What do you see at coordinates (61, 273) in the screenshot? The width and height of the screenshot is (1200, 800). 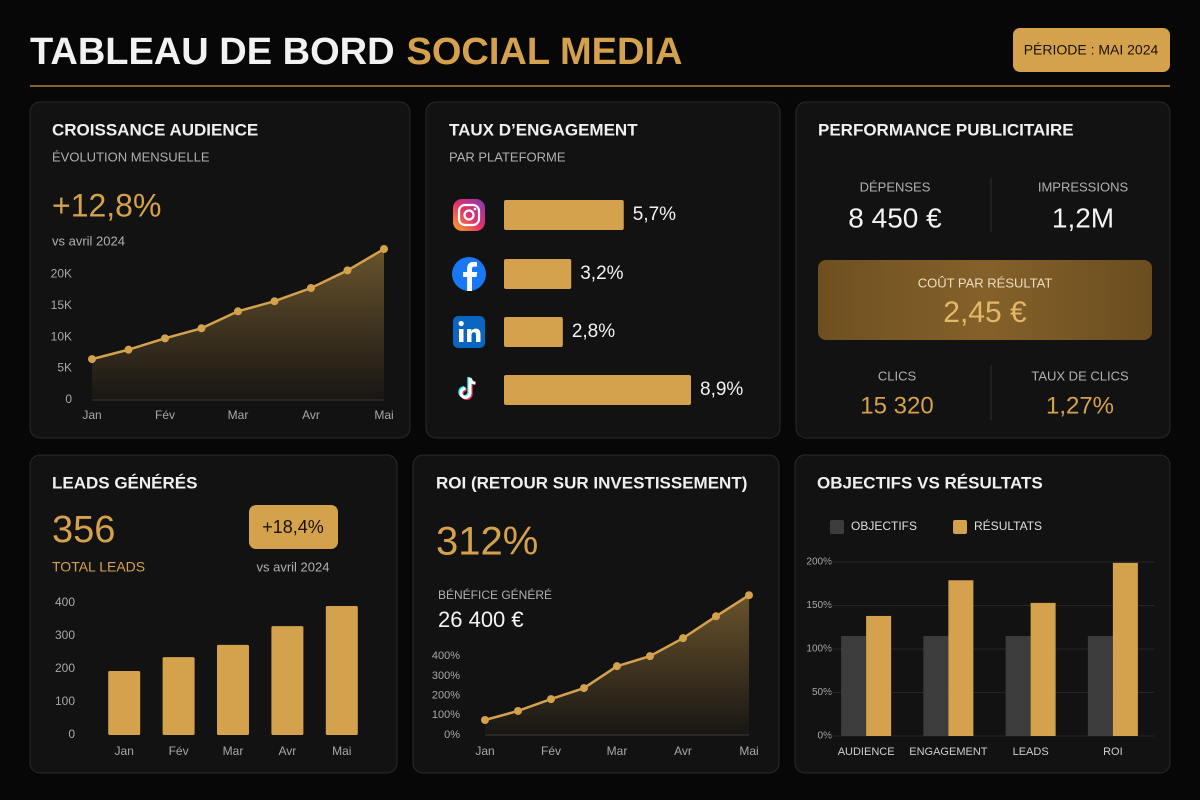 I see `y-tick-label: 20K` at bounding box center [61, 273].